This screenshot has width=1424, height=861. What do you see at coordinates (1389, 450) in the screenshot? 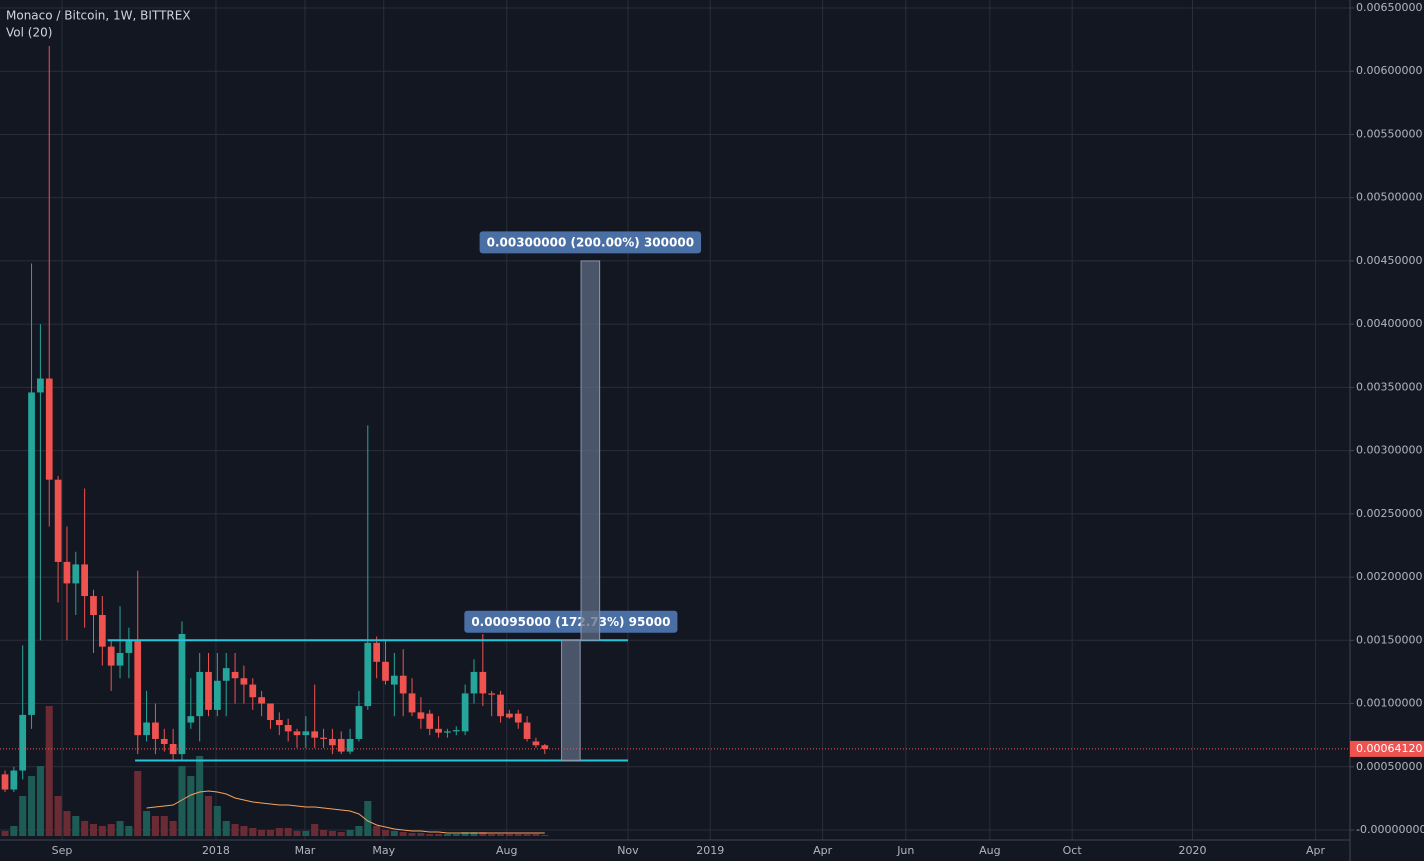
I see `y-tick-label: 0.00300000` at bounding box center [1389, 450].